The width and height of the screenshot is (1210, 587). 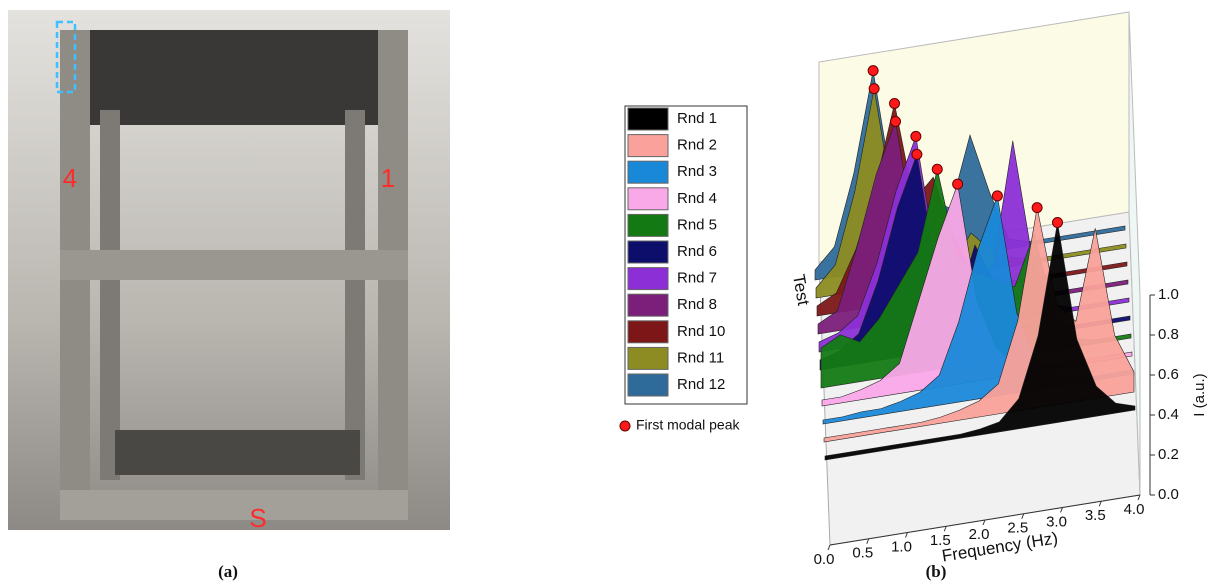 I want to click on legend-marker, so click(x=625, y=426).